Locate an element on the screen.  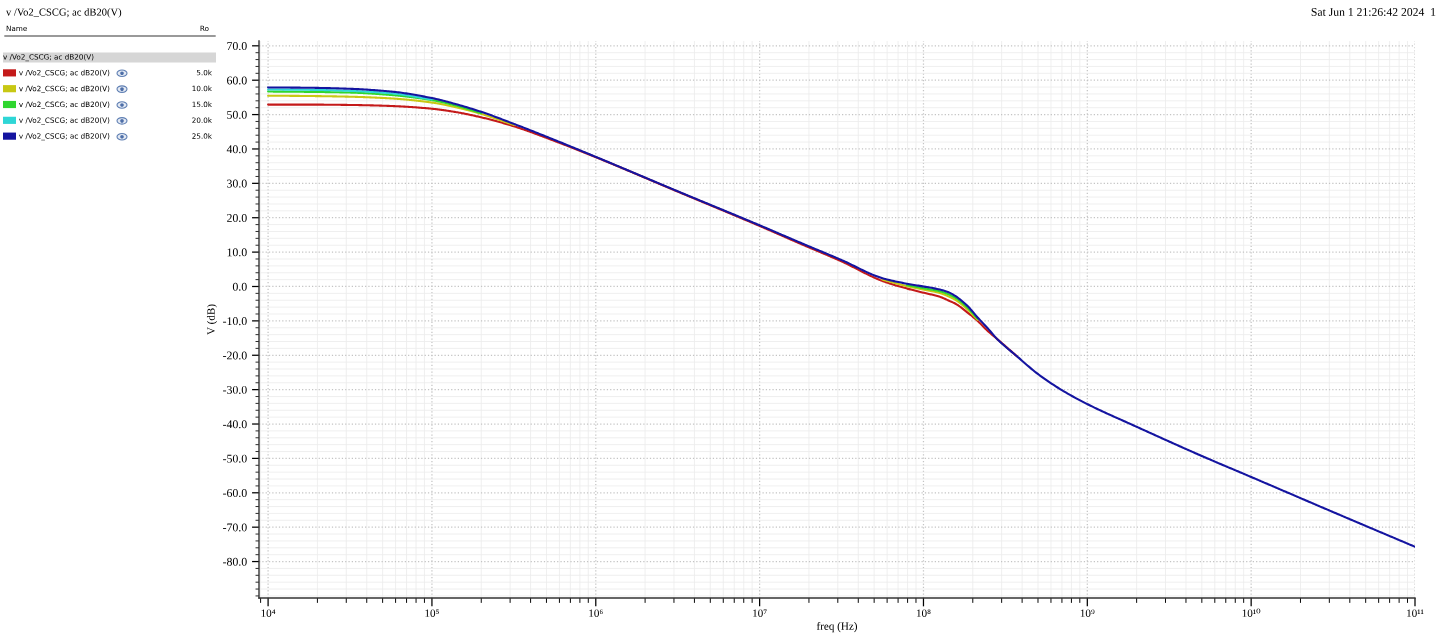
x-tick-label: 10⁴ is located at coordinates (268, 613).